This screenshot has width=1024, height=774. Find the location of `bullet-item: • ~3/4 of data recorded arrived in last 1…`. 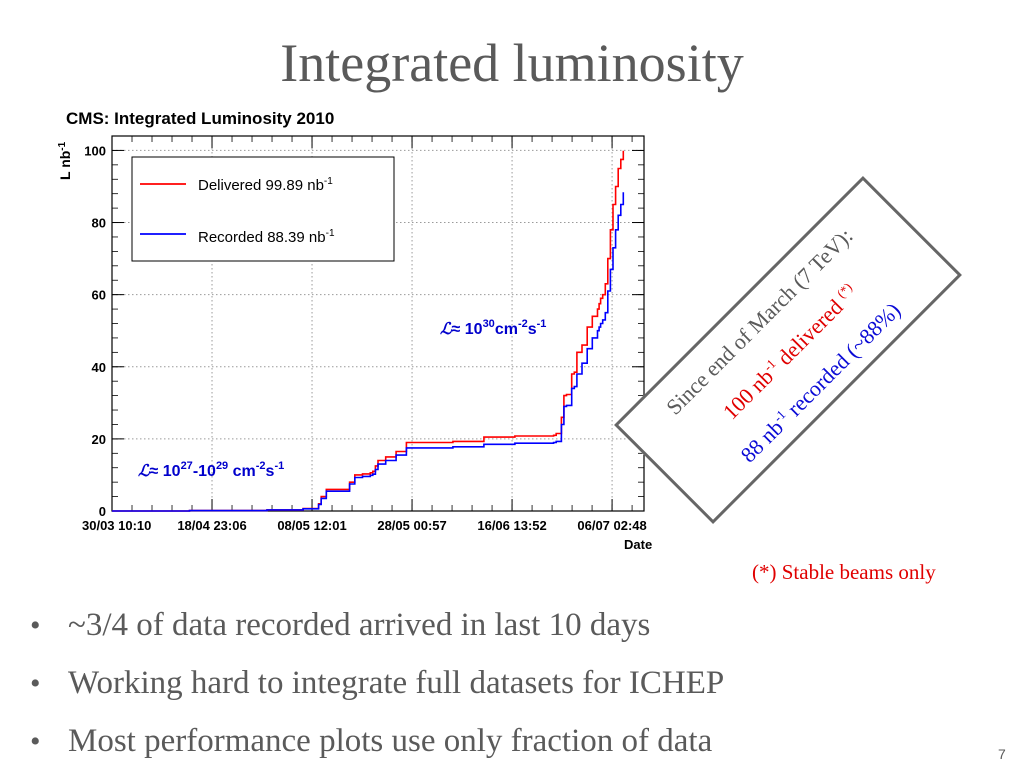

bullet-item: • ~3/4 of data recorded arrived in last 1… is located at coordinates (377, 629).